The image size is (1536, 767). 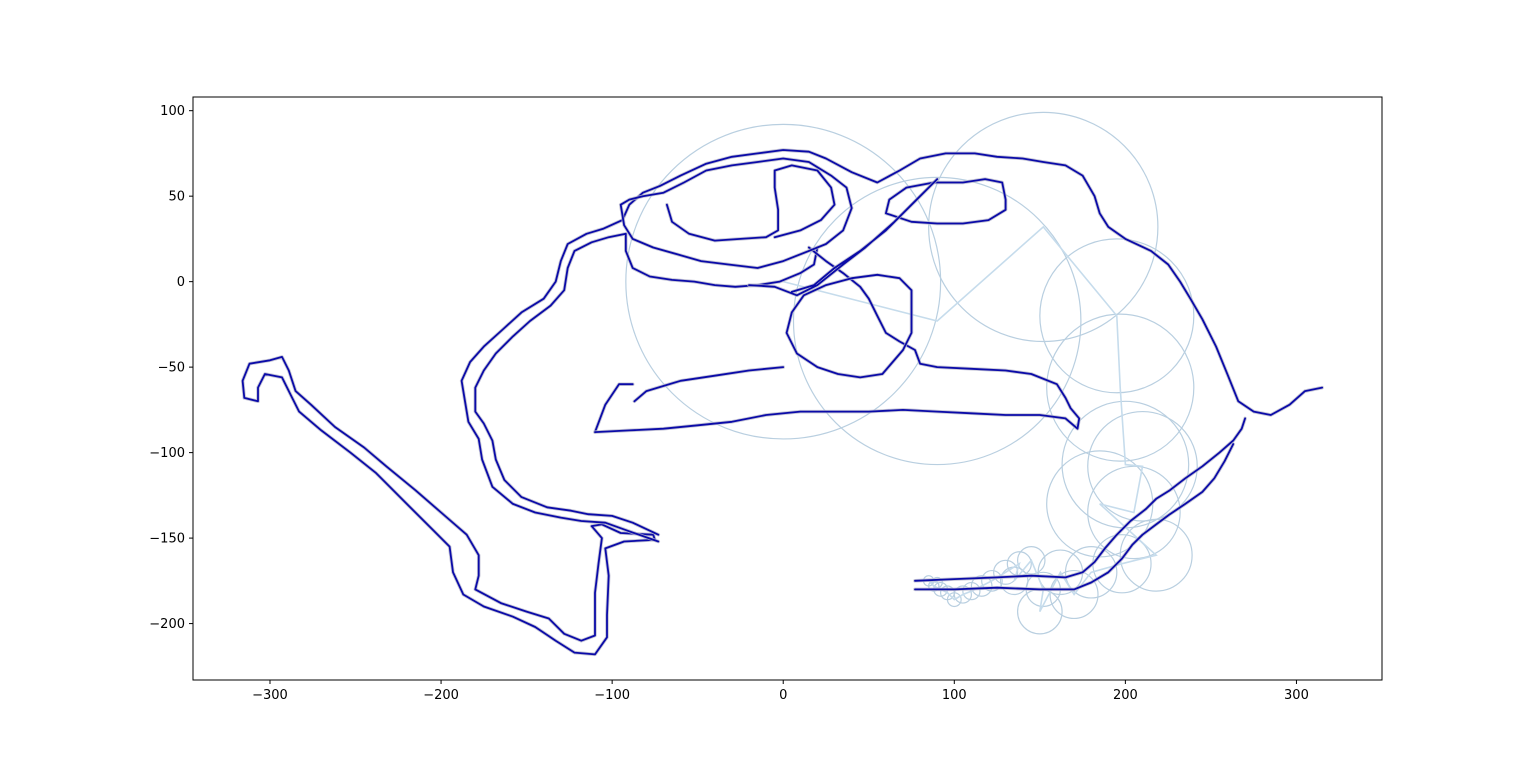 What do you see at coordinates (176, 197) in the screenshot?
I see `y-tick-label: 50` at bounding box center [176, 197].